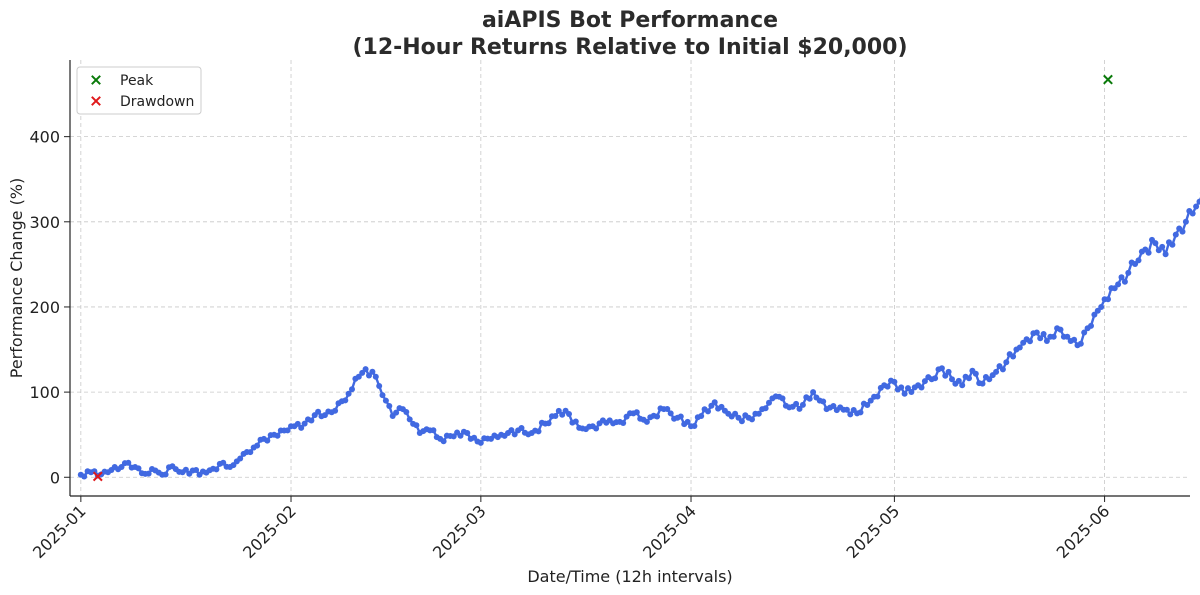  Describe the element at coordinates (44, 307) in the screenshot. I see `y-tick-label: 200` at that location.